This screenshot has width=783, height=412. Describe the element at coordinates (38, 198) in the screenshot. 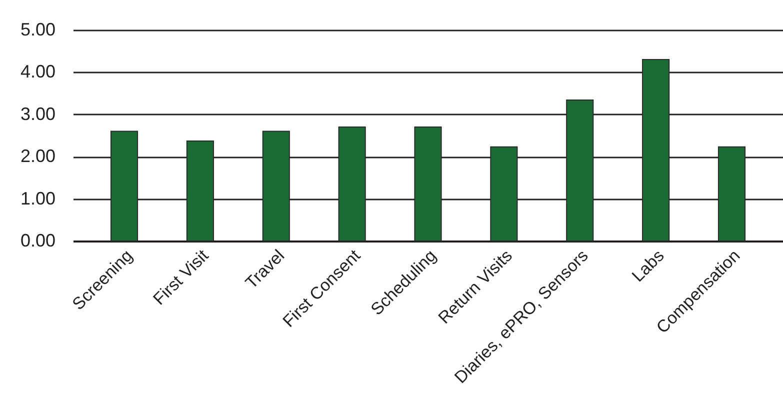

I see `y-tick-label: 1.00` at that location.